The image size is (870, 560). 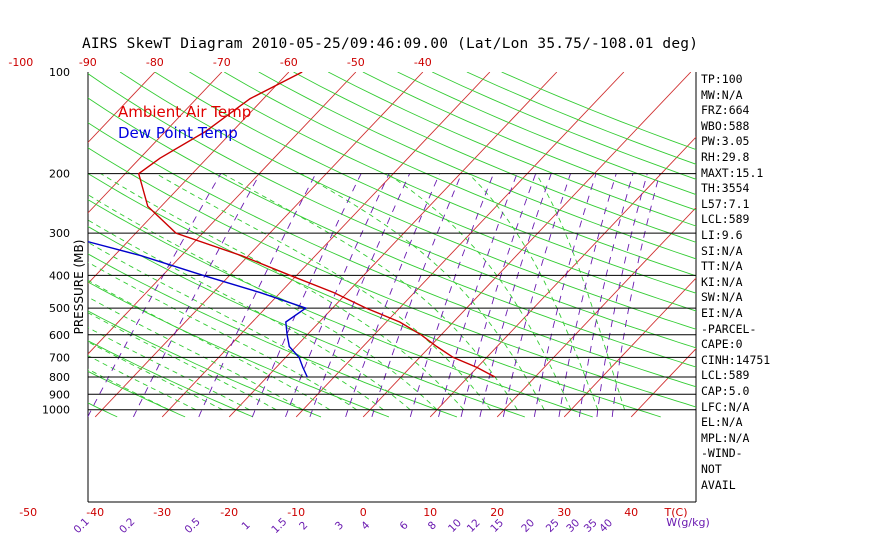 What do you see at coordinates (722, 250) in the screenshot?
I see `stability-index-item: SI:N/A` at bounding box center [722, 250].